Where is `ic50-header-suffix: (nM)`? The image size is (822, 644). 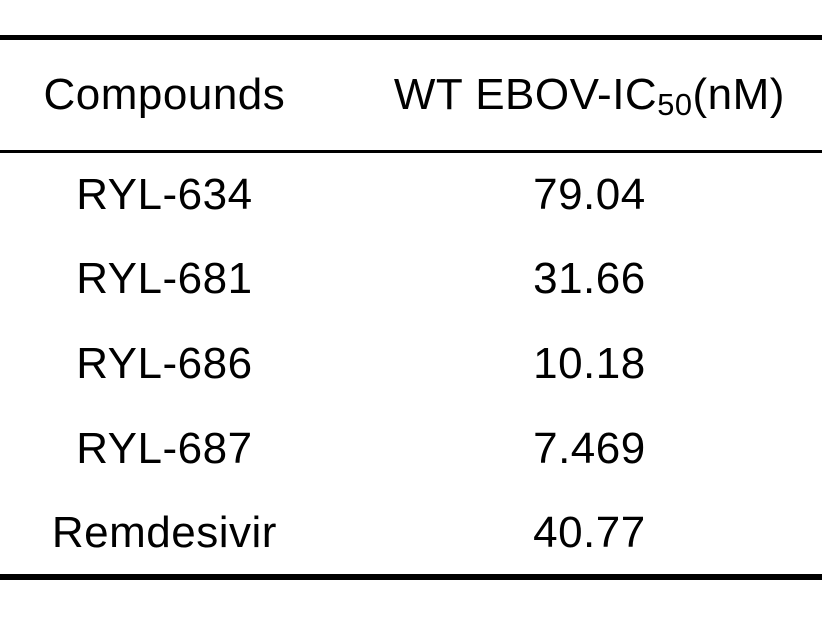 ic50-header-suffix: (nM) is located at coordinates (738, 94).